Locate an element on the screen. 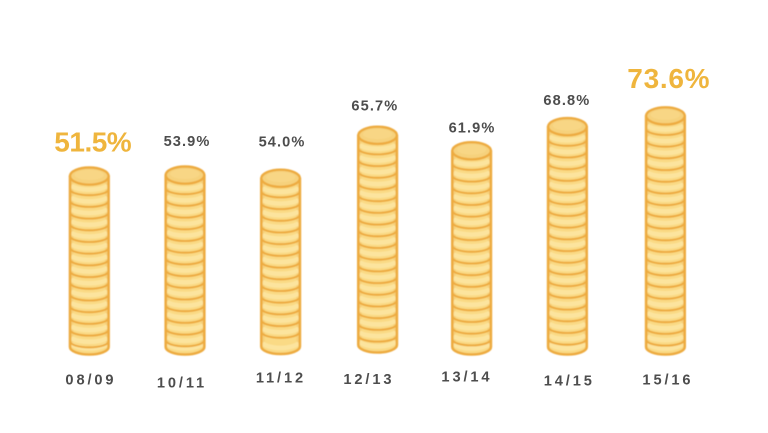 The width and height of the screenshot is (768, 433). svg-text: 53.9% is located at coordinates (187, 142).